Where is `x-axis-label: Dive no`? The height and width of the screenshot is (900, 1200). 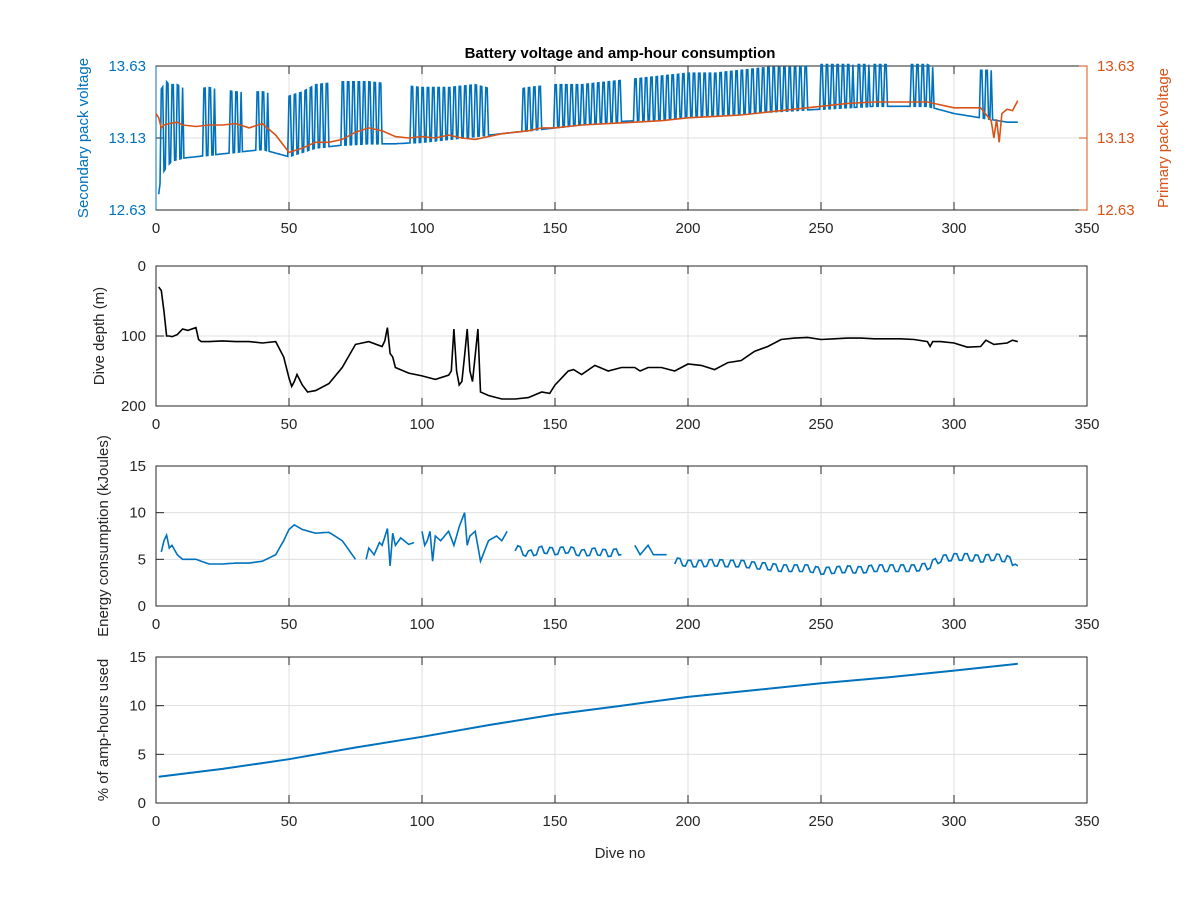
x-axis-label: Dive no is located at coordinates (620, 853).